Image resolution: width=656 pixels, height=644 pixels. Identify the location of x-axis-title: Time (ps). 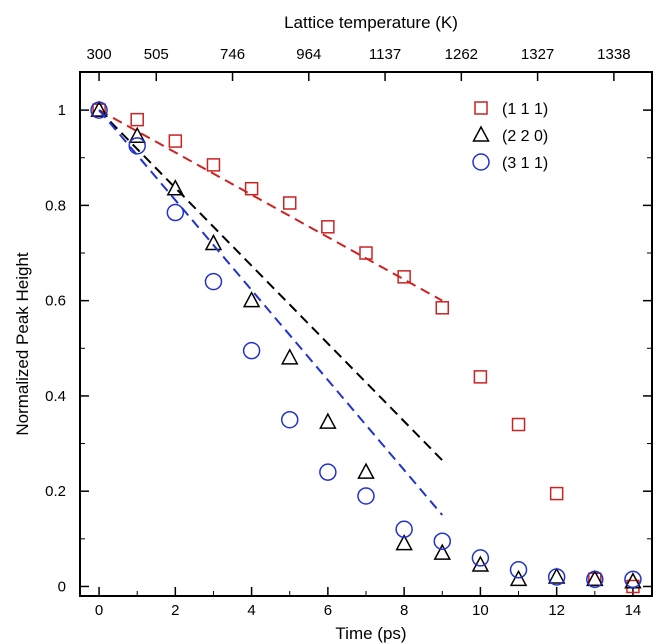
(370, 633).